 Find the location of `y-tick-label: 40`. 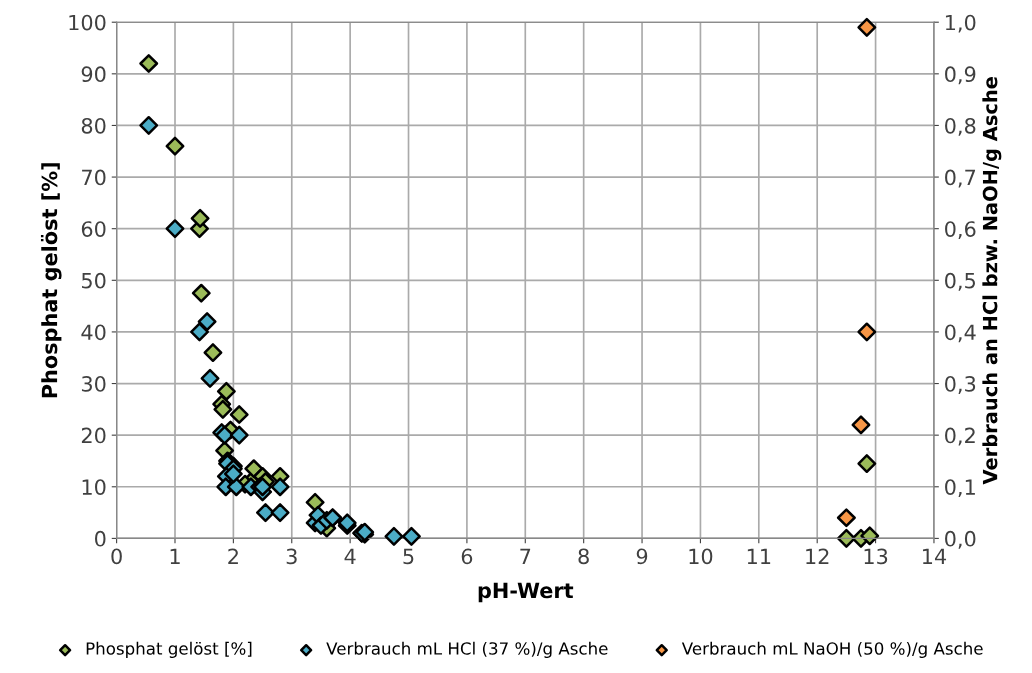

y-tick-label: 40 is located at coordinates (93, 332).